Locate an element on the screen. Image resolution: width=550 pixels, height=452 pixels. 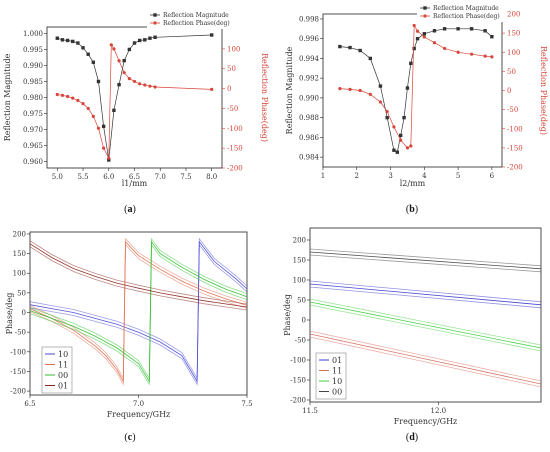
panel-d-x-tick-label: 12.0 is located at coordinates (439, 411).